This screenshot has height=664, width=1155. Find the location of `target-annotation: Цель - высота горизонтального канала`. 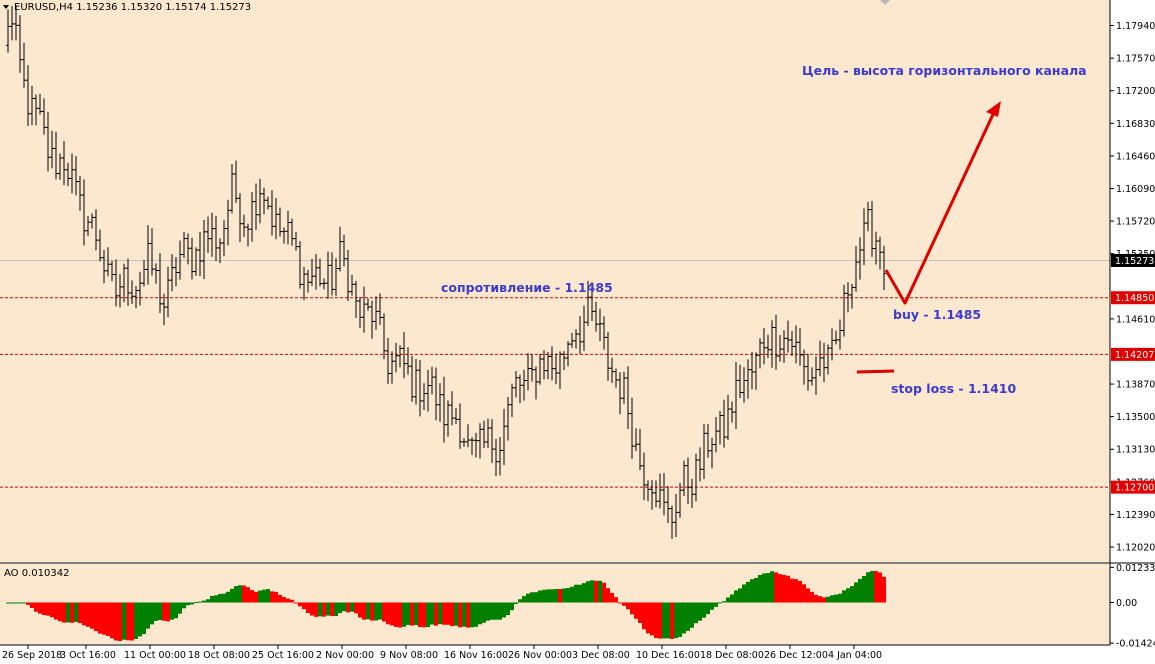

target-annotation: Цель - высота горизонтального канала is located at coordinates (944, 70).